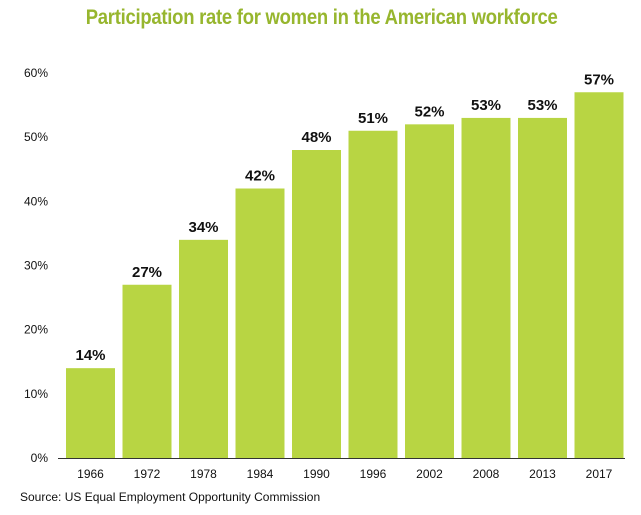 This screenshot has width=641, height=515. I want to click on bar-1978, so click(203, 348).